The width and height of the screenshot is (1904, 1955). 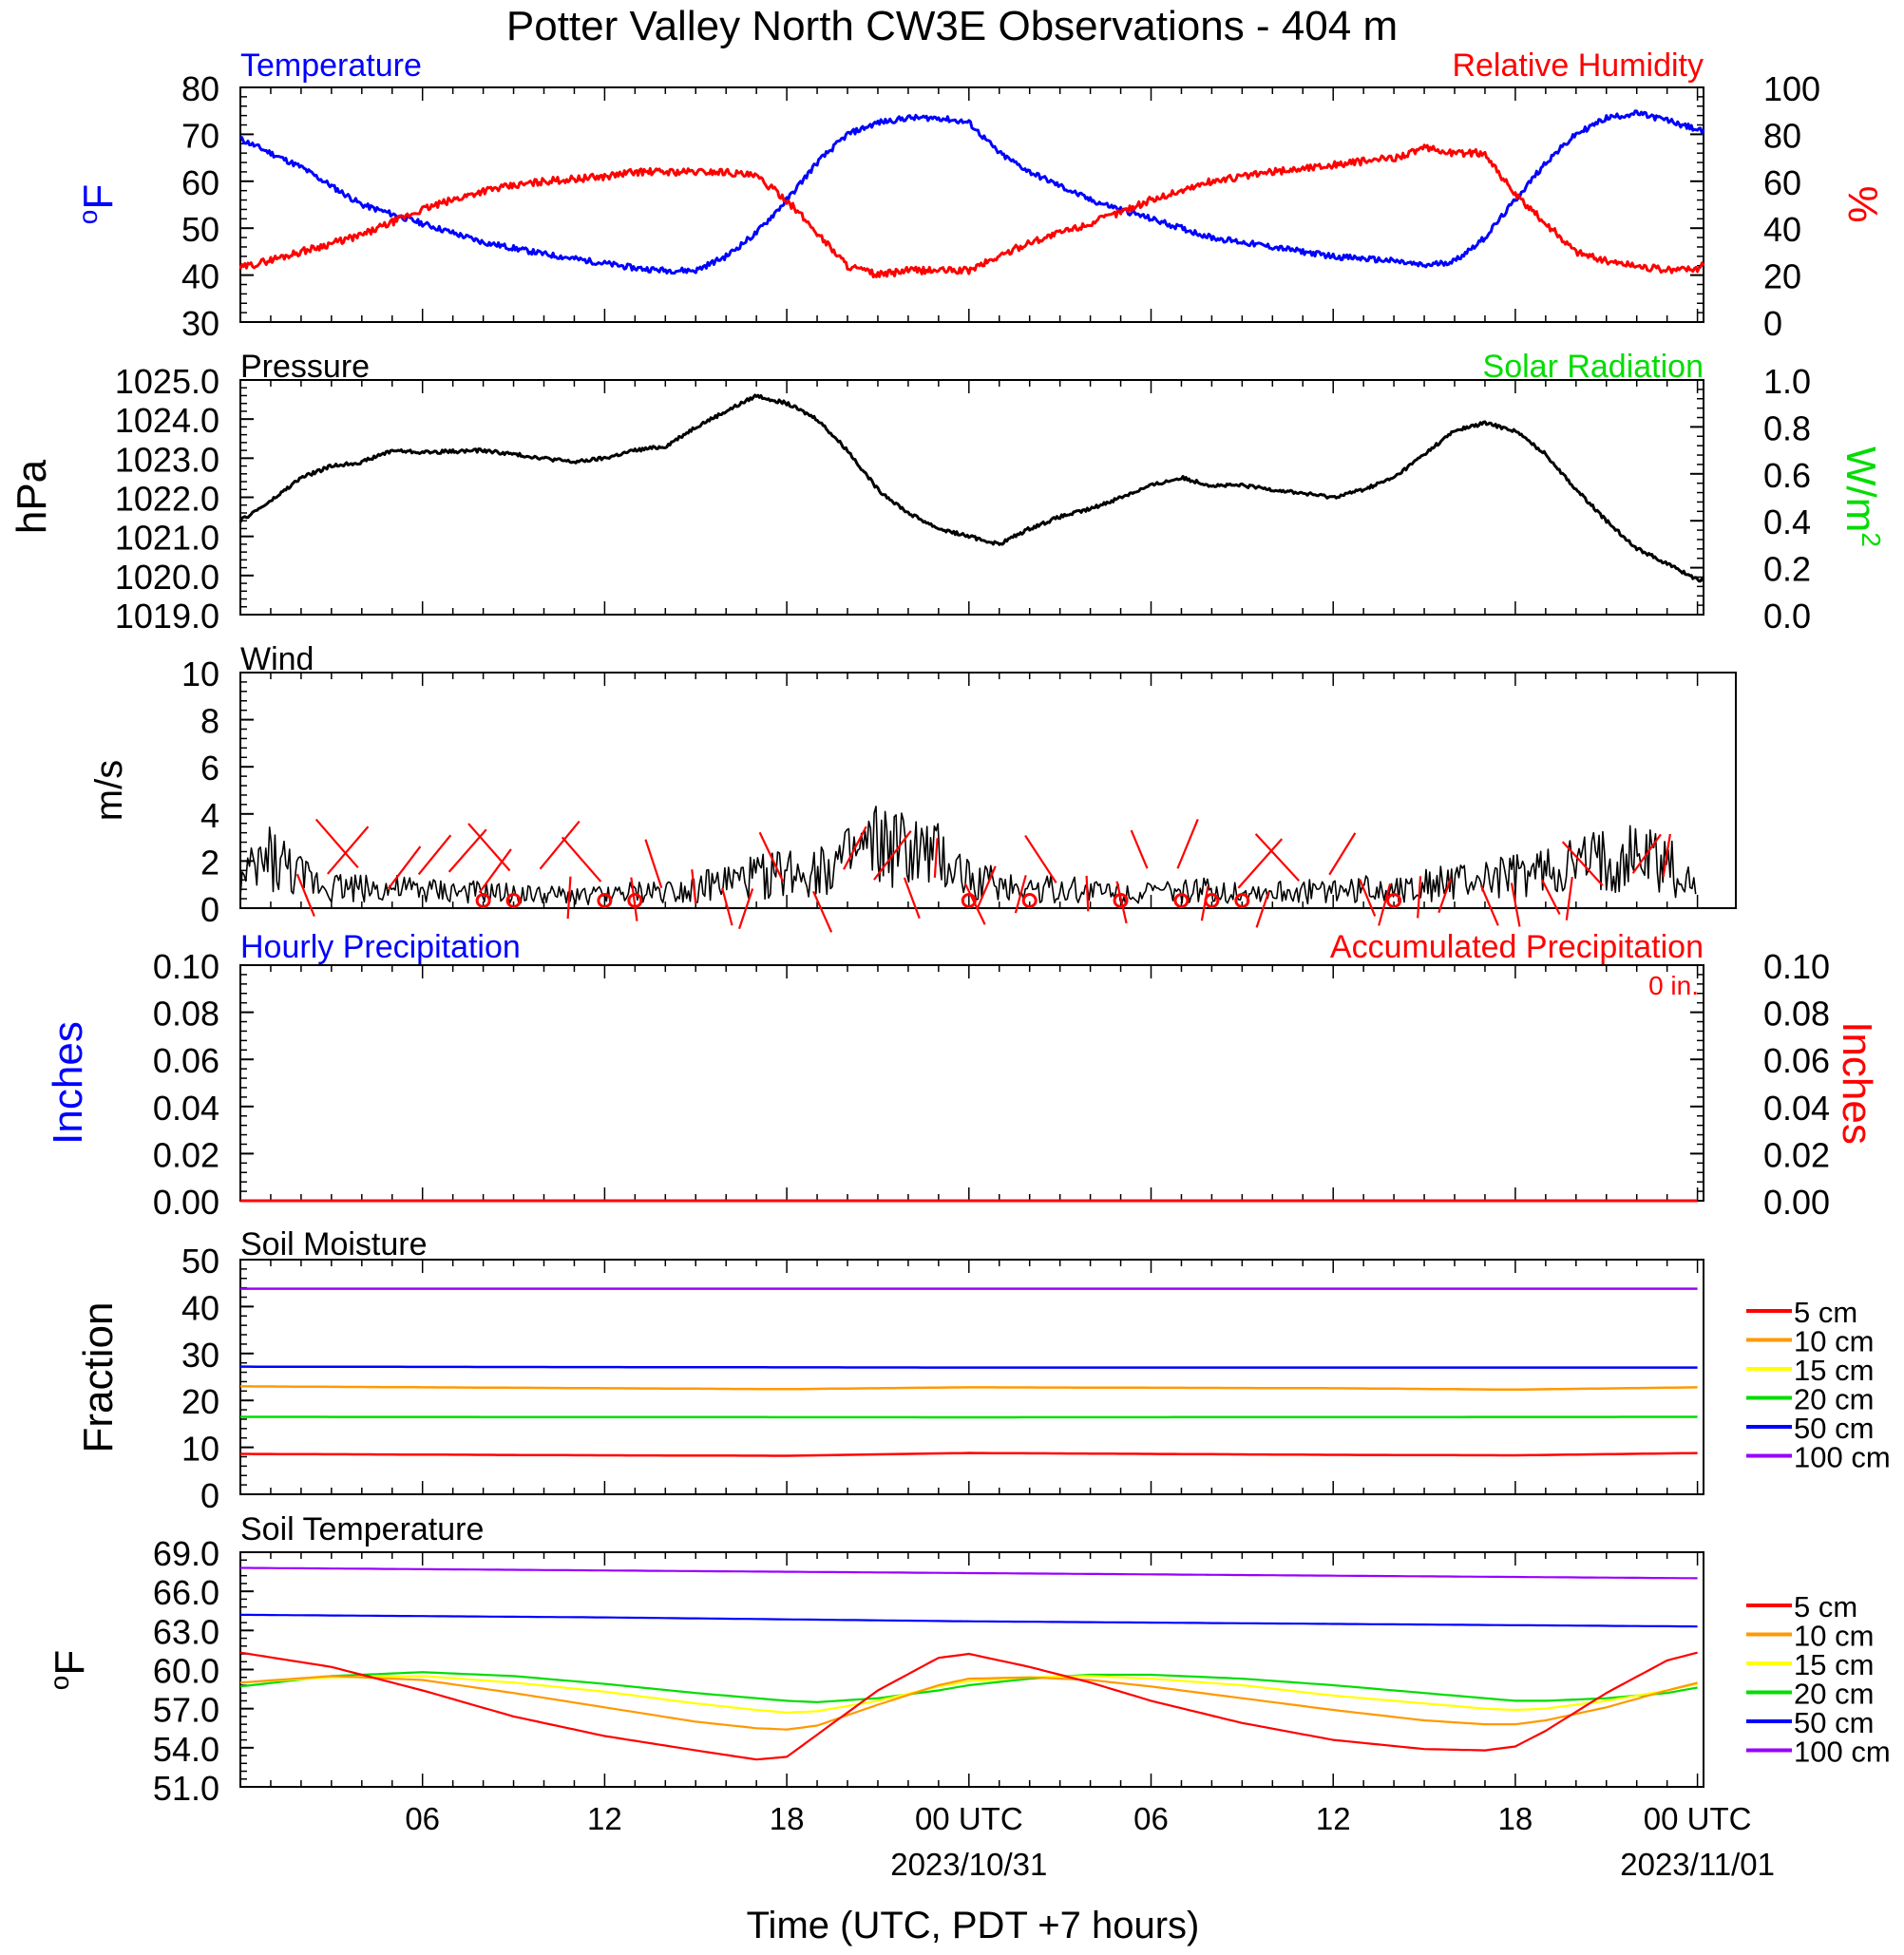 I want to click on x-date-label: 2023/10/31, so click(x=969, y=1864).